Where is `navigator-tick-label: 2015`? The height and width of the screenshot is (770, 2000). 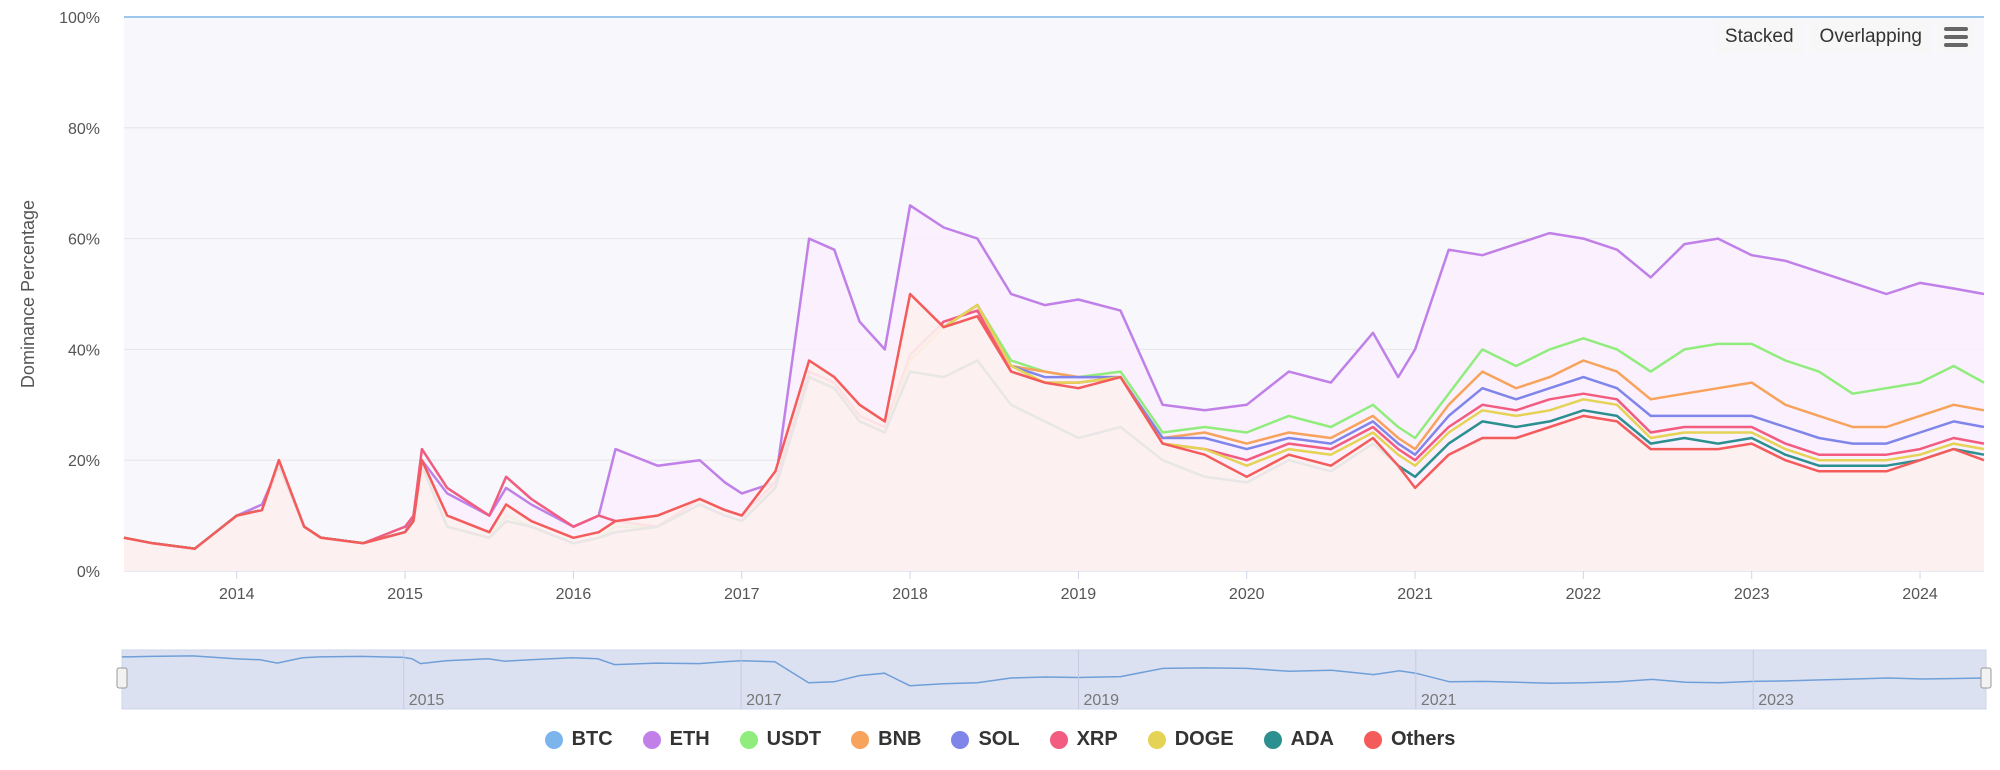
navigator-tick-label: 2015 is located at coordinates (427, 700).